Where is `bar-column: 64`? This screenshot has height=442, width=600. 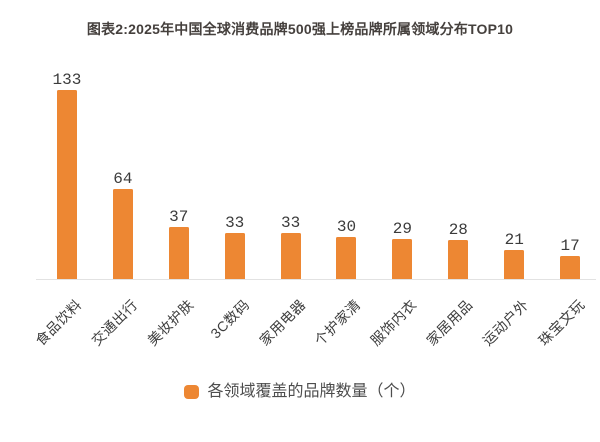
bar-column: 64 is located at coordinates (123, 170).